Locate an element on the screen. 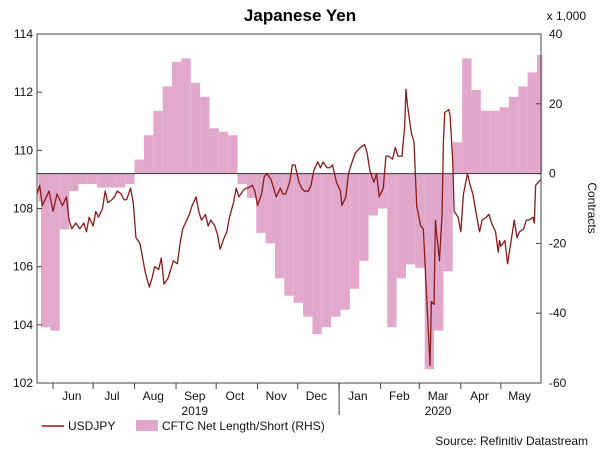 This screenshot has height=449, width=600. left-tick-label: 106 is located at coordinates (23, 267).